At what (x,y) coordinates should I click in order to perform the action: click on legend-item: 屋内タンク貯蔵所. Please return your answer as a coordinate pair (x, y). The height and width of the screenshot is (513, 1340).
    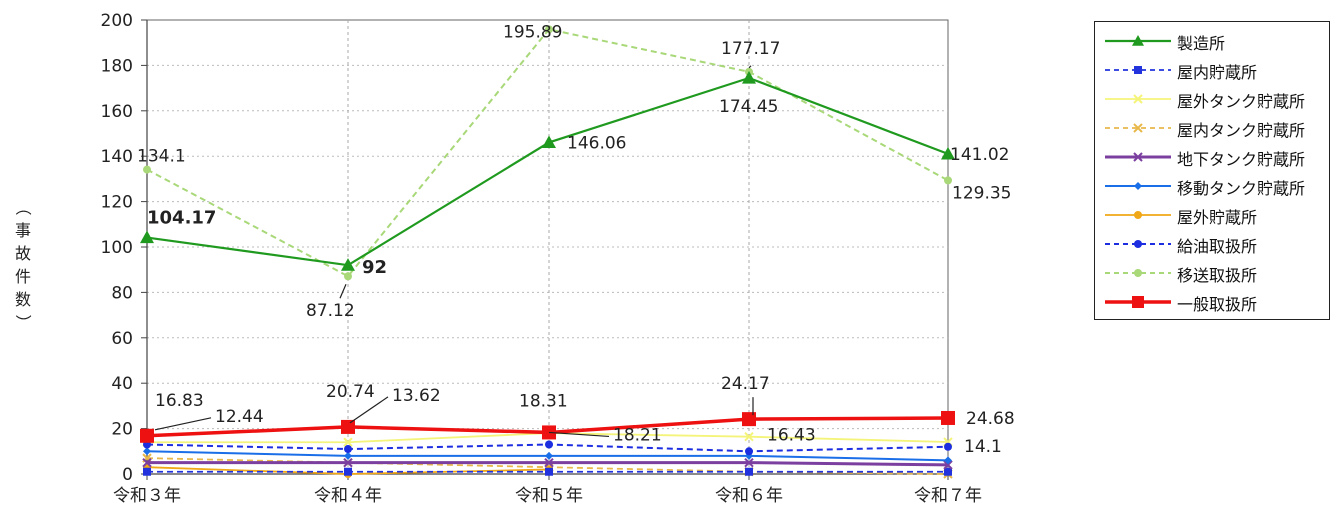
    Looking at the image, I should click on (1212, 128).